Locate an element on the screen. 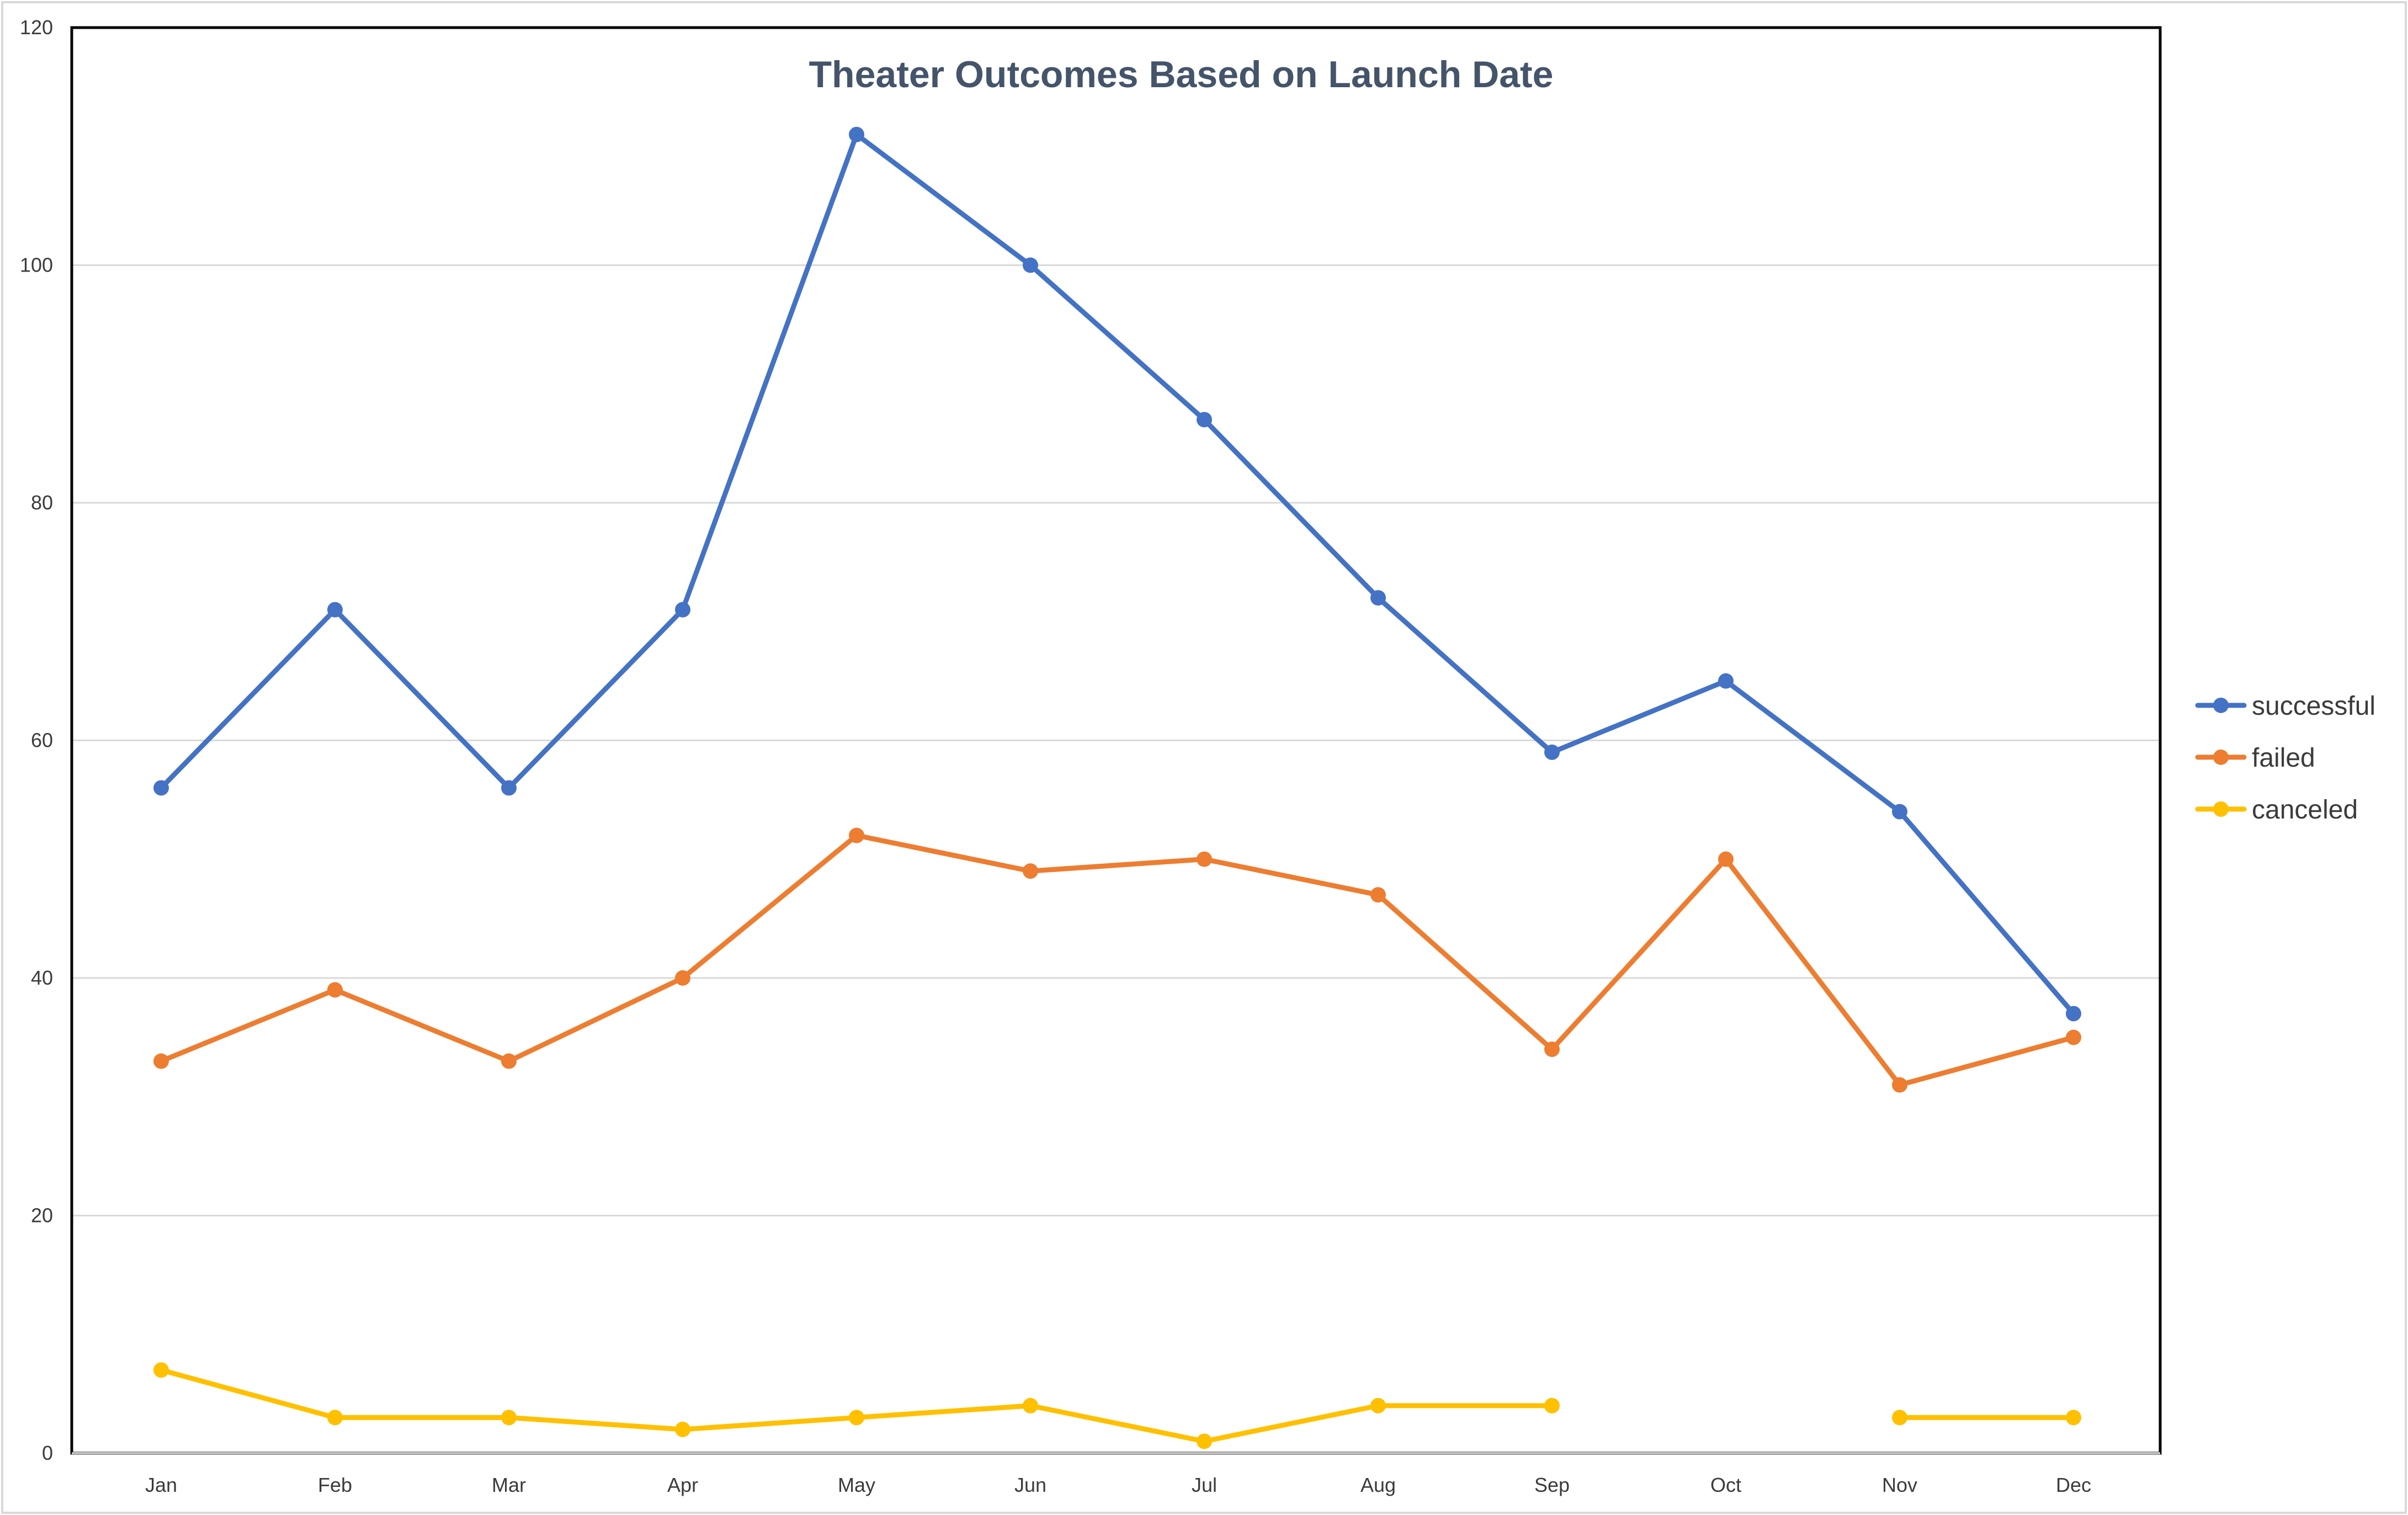  legend-item-canceled: canceled is located at coordinates (2276, 810).